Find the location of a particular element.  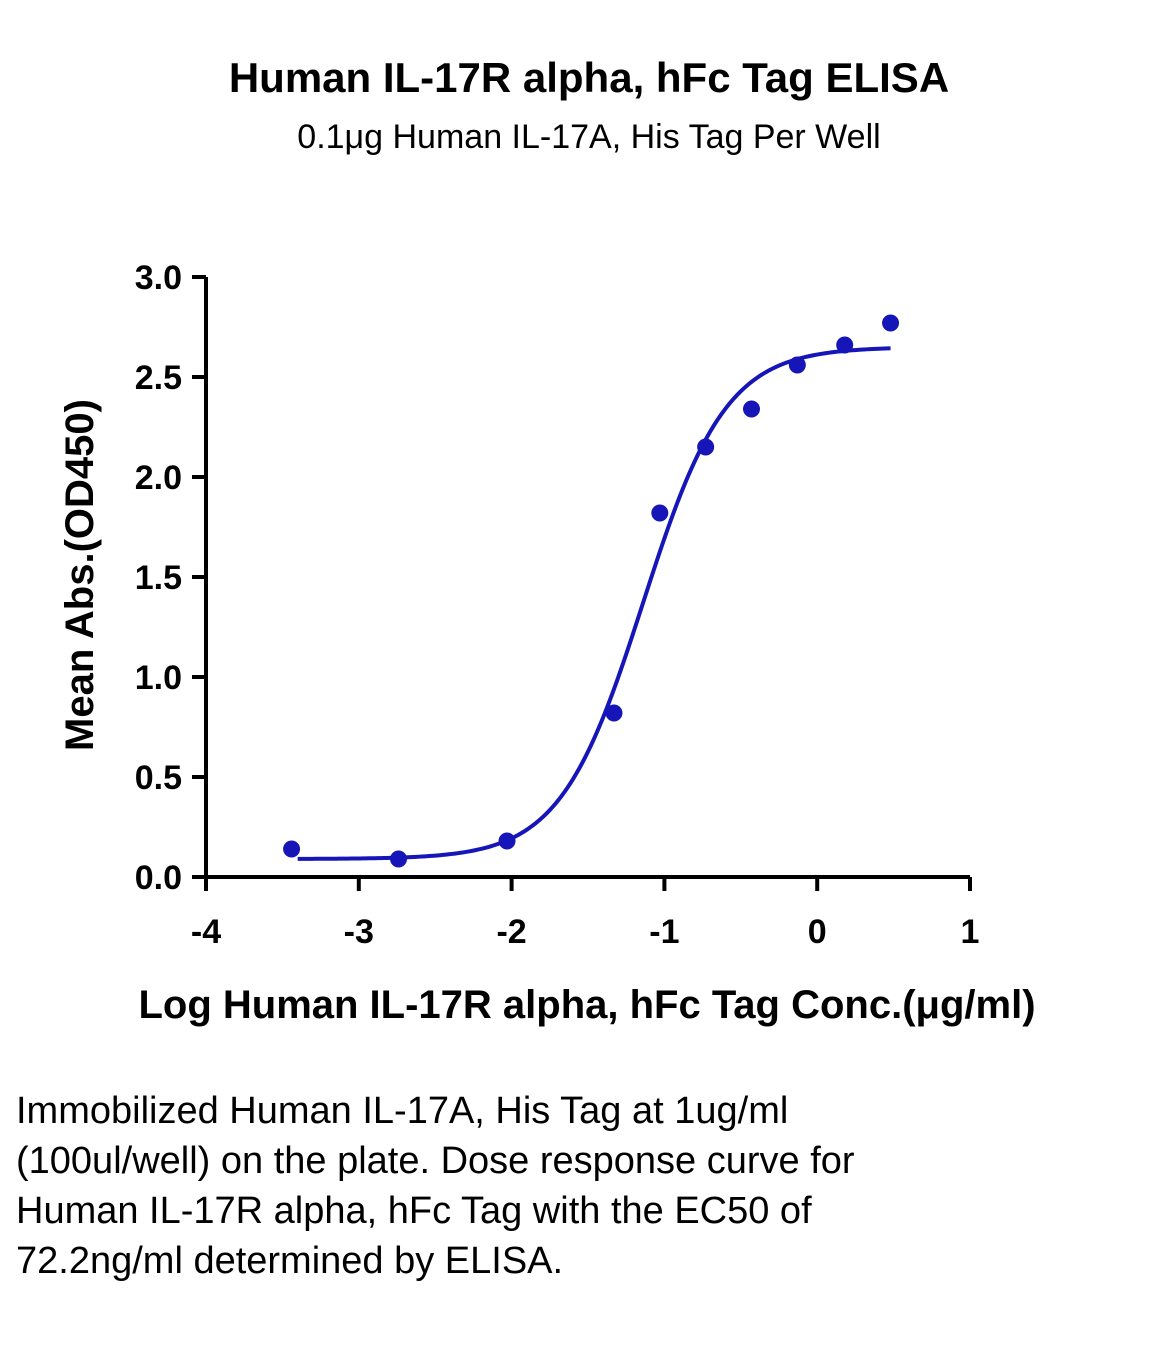

y-axis-title: Mean Abs.(OD450) is located at coordinates (80, 575).